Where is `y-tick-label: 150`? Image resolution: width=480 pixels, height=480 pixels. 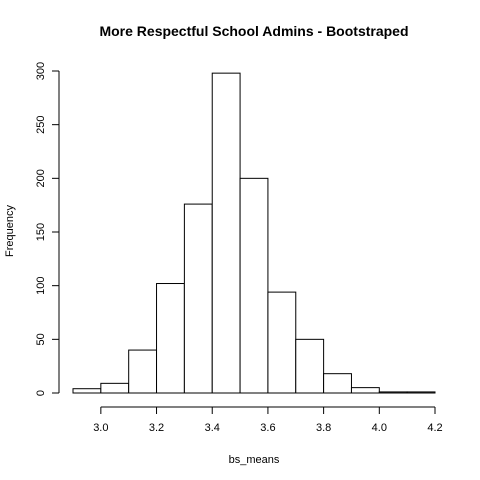
y-tick-label: 150 is located at coordinates (41, 232).